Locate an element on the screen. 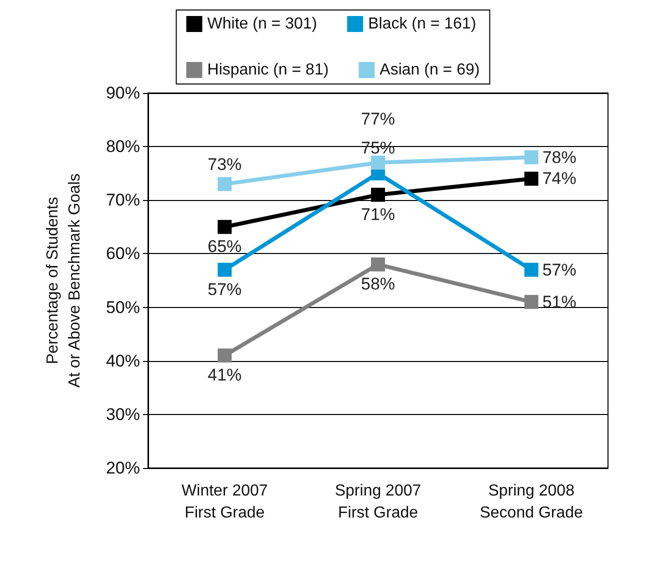 Image resolution: width=669 pixels, height=569 pixels. x-tick-label: Spring 2007 First Grade is located at coordinates (378, 502).